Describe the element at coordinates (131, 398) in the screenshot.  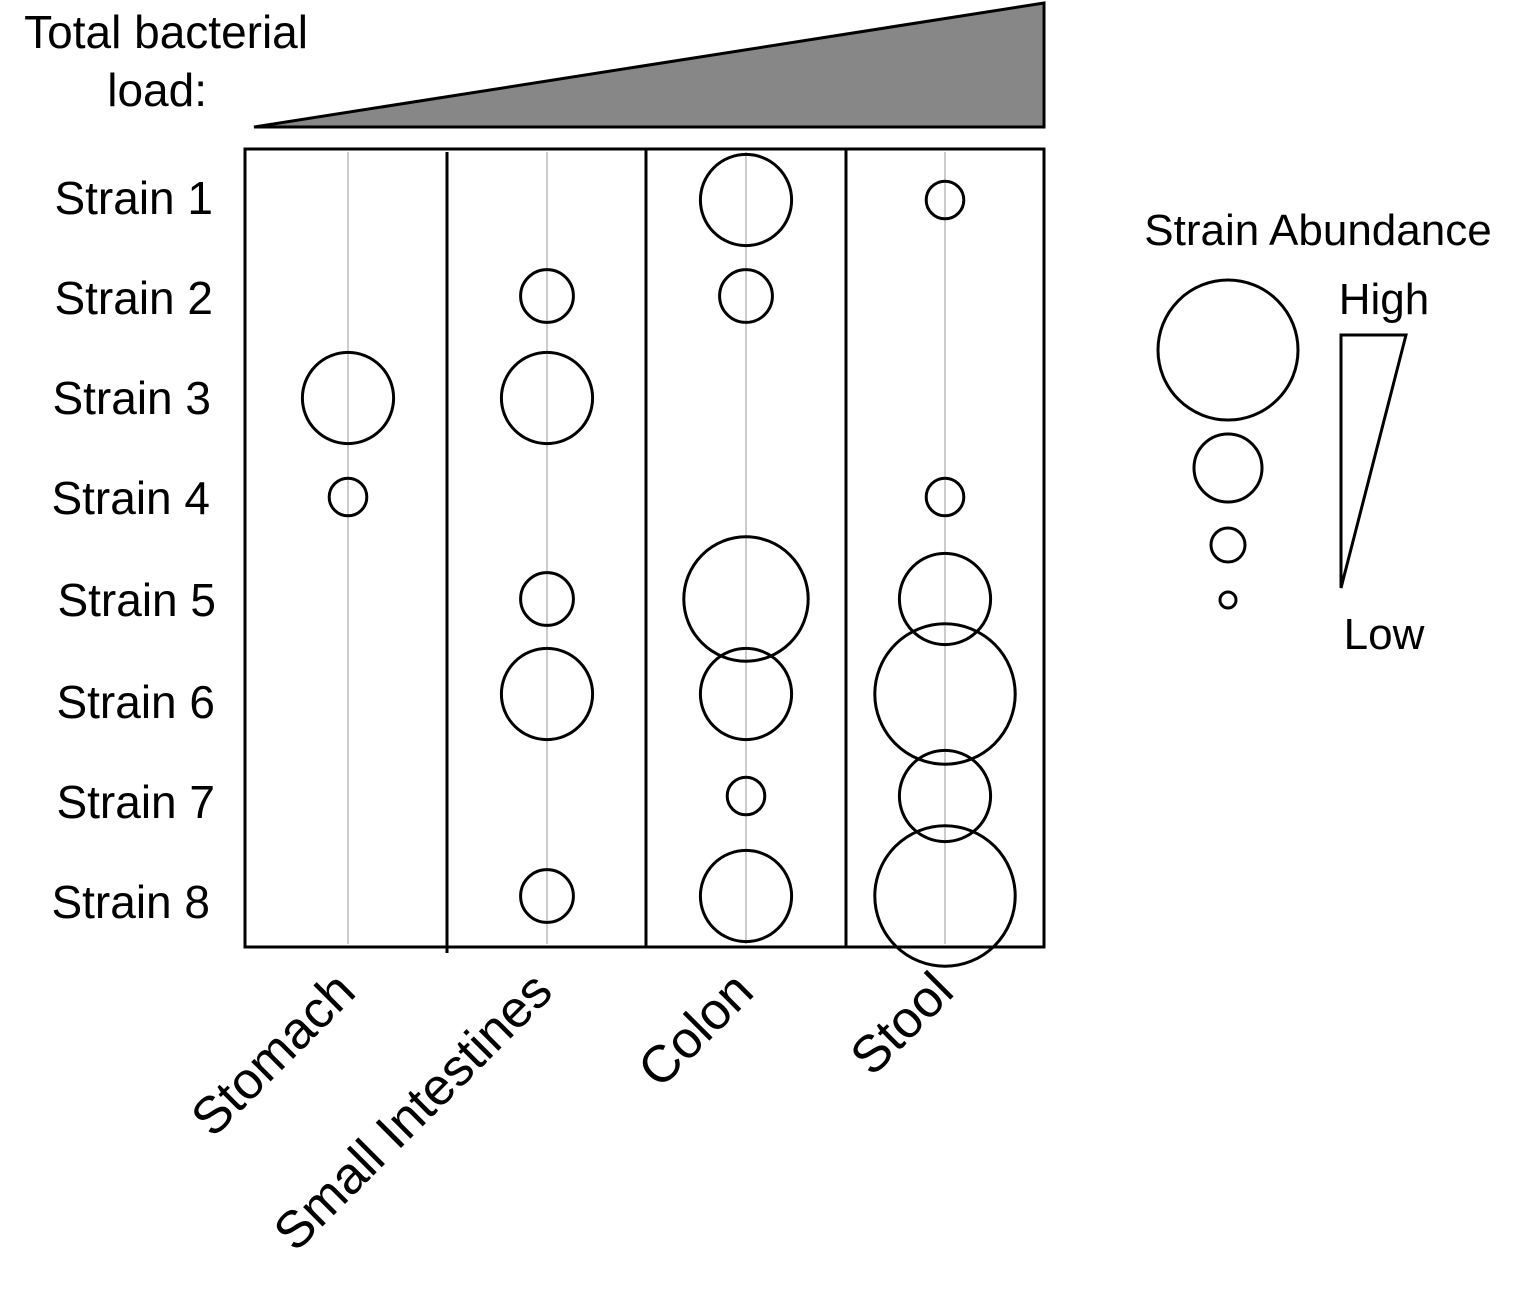
I see `strain-label-3: Strain 3` at that location.